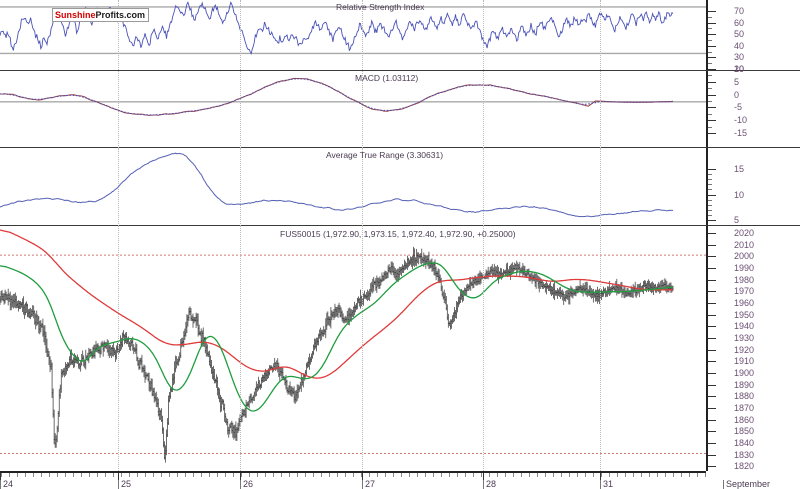 This screenshot has width=800, height=489. What do you see at coordinates (744, 244) in the screenshot?
I see `axis-tick-label: 2010` at bounding box center [744, 244].